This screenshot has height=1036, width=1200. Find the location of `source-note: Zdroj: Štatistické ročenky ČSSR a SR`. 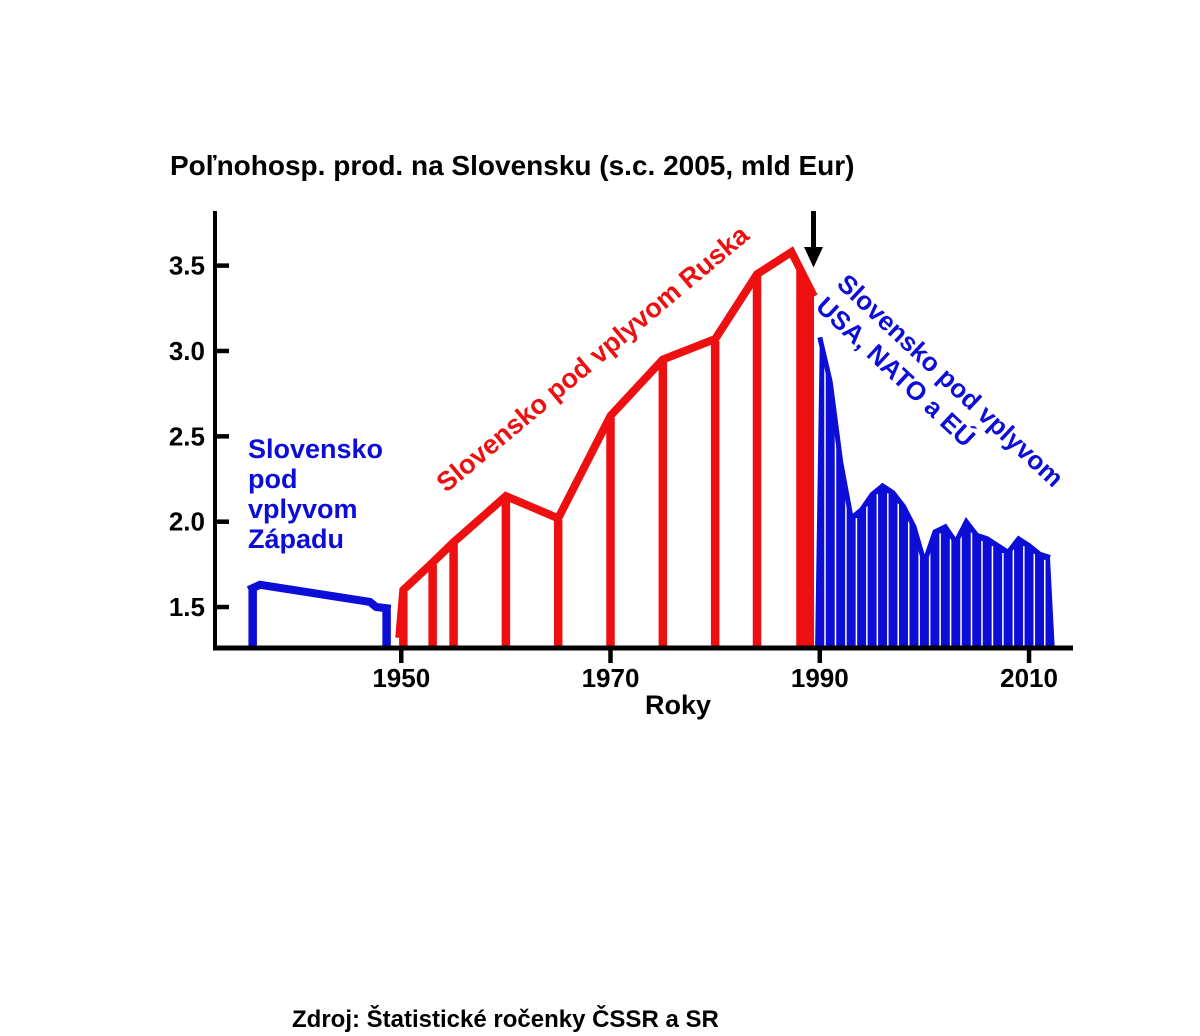

source-note: Zdroj: Štatistické ročenky ČSSR a SR is located at coordinates (505, 1019).